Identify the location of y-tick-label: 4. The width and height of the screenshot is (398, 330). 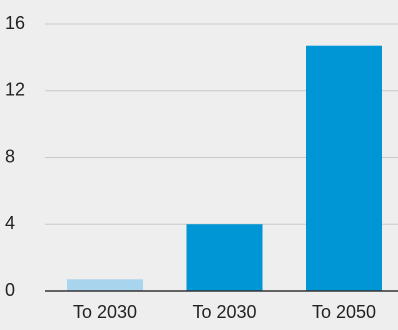
(10, 223).